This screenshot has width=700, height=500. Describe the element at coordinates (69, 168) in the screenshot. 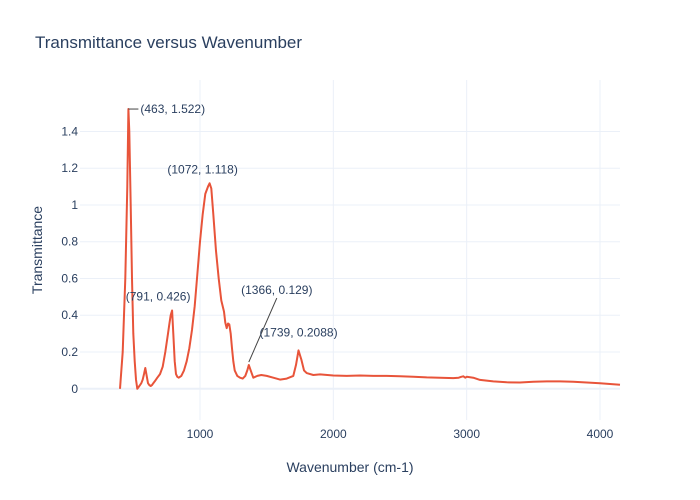

I see `y-tick-label: 1.2` at that location.